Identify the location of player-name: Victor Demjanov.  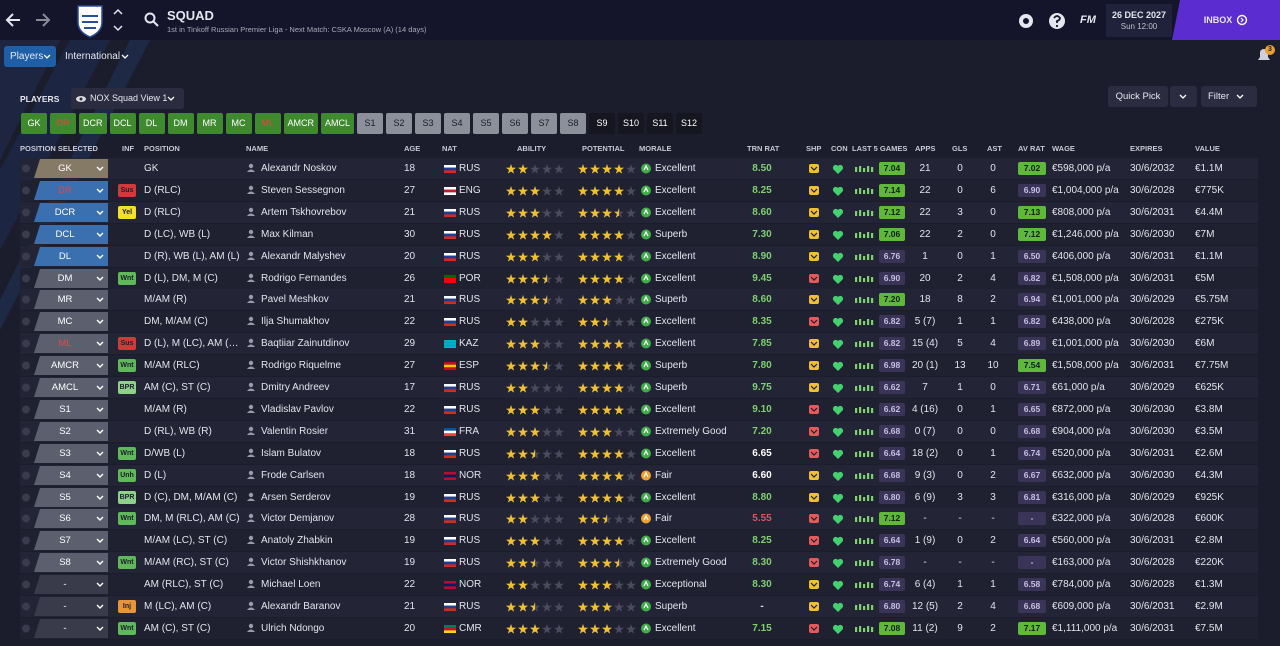
(298, 519).